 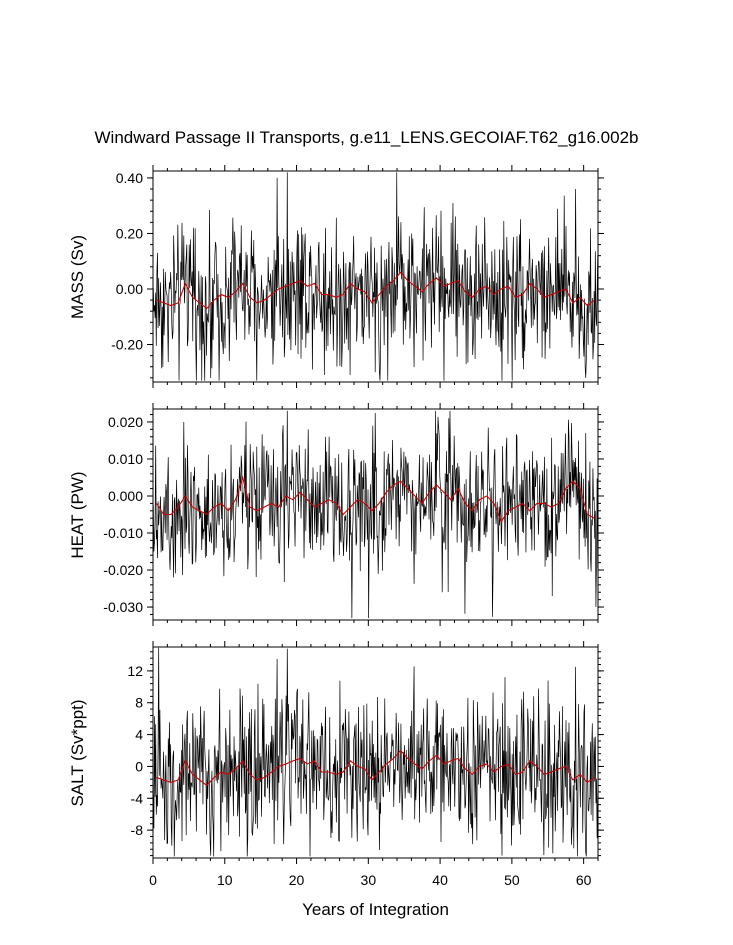 I want to click on x-tick-label: 60, so click(x=584, y=880).